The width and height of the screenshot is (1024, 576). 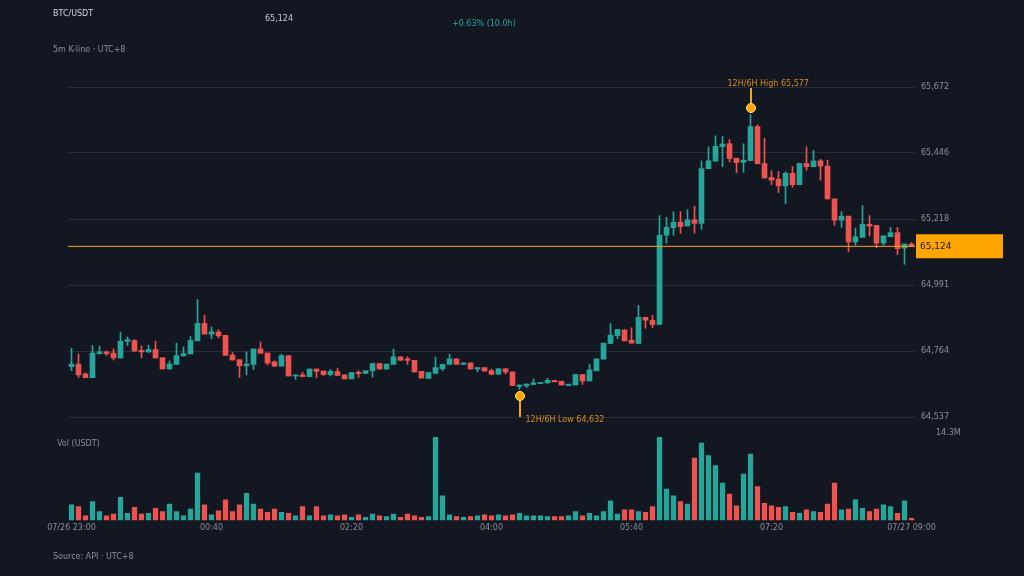 What do you see at coordinates (73, 13) in the screenshot?
I see `chart-title: BTC/USDT` at bounding box center [73, 13].